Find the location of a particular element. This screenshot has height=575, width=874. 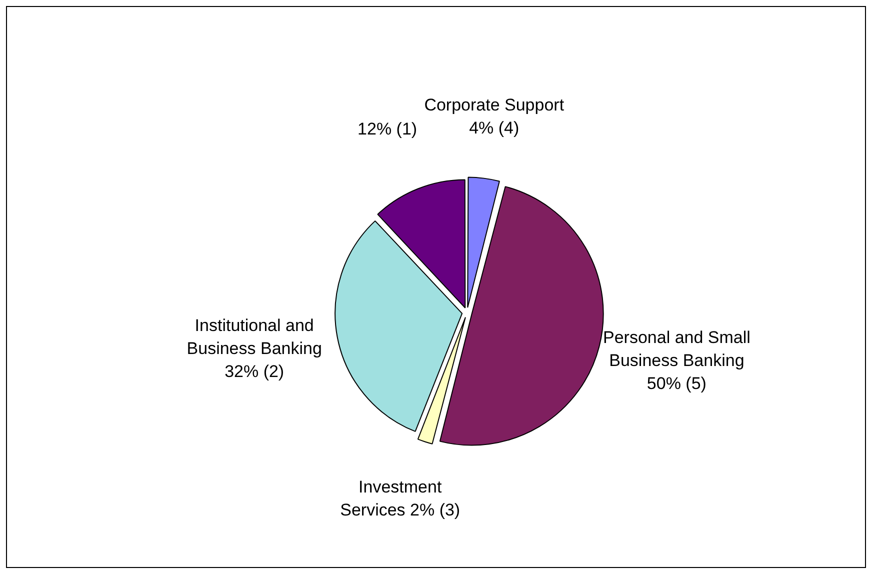

data-label: 50% (5) is located at coordinates (676, 384).